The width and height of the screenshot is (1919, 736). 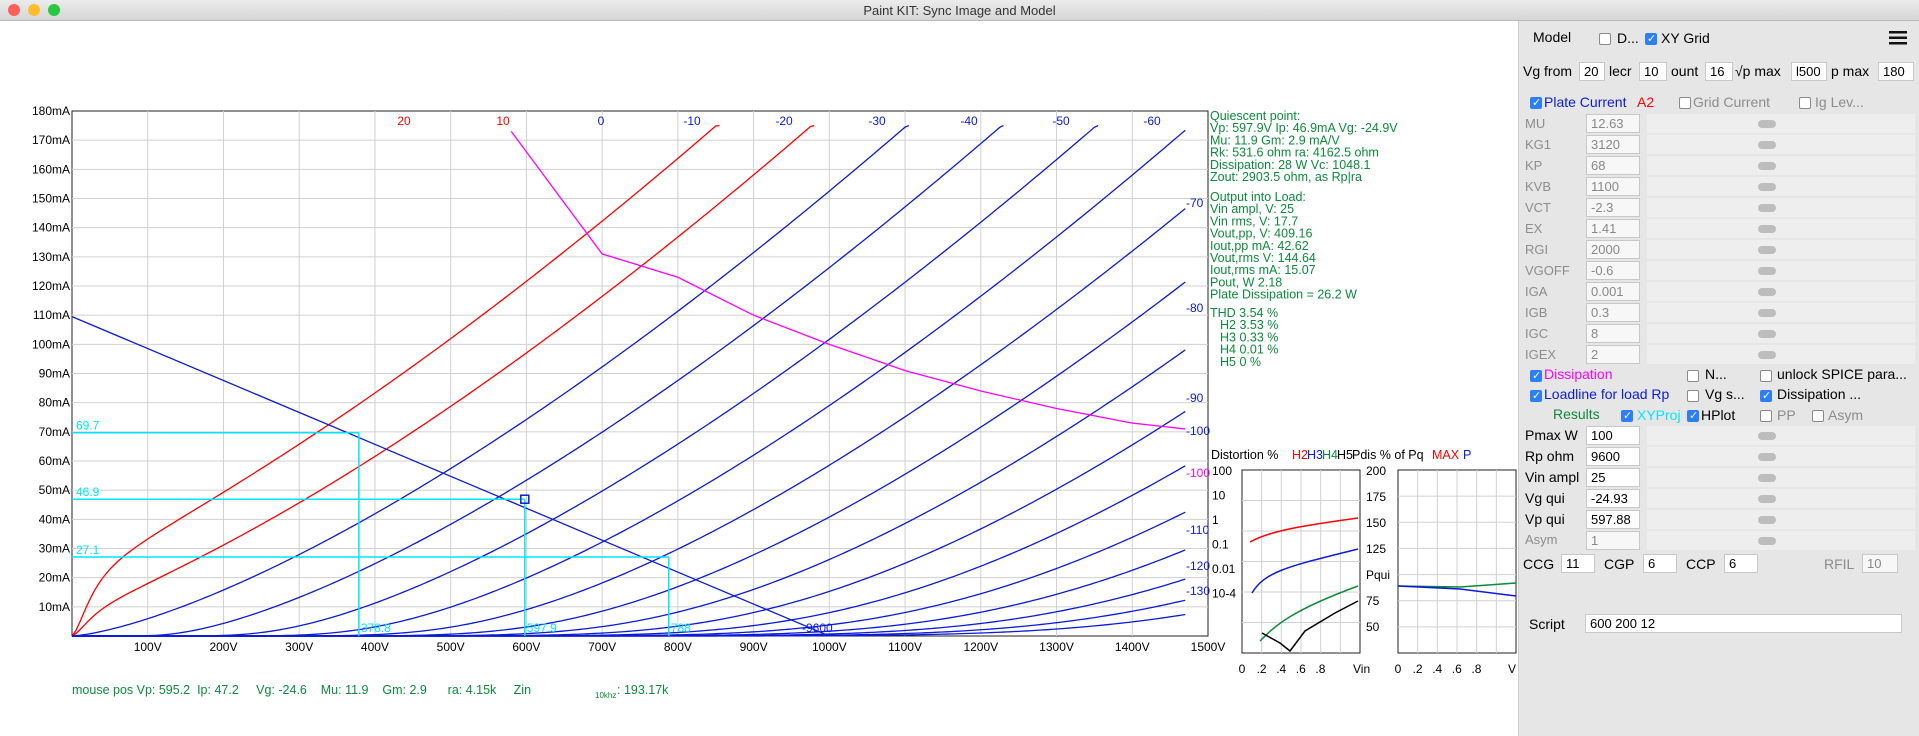 I want to click on asym-checkbox, so click(x=1818, y=416).